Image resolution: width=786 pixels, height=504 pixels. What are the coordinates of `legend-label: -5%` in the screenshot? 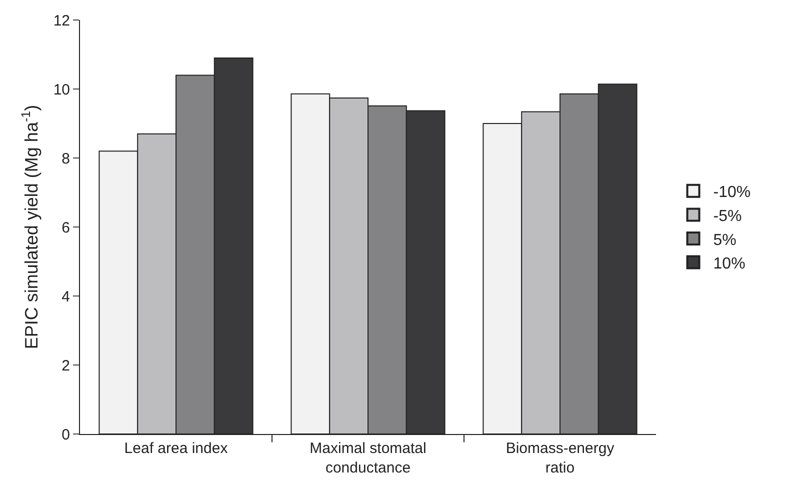 It's located at (727, 216).